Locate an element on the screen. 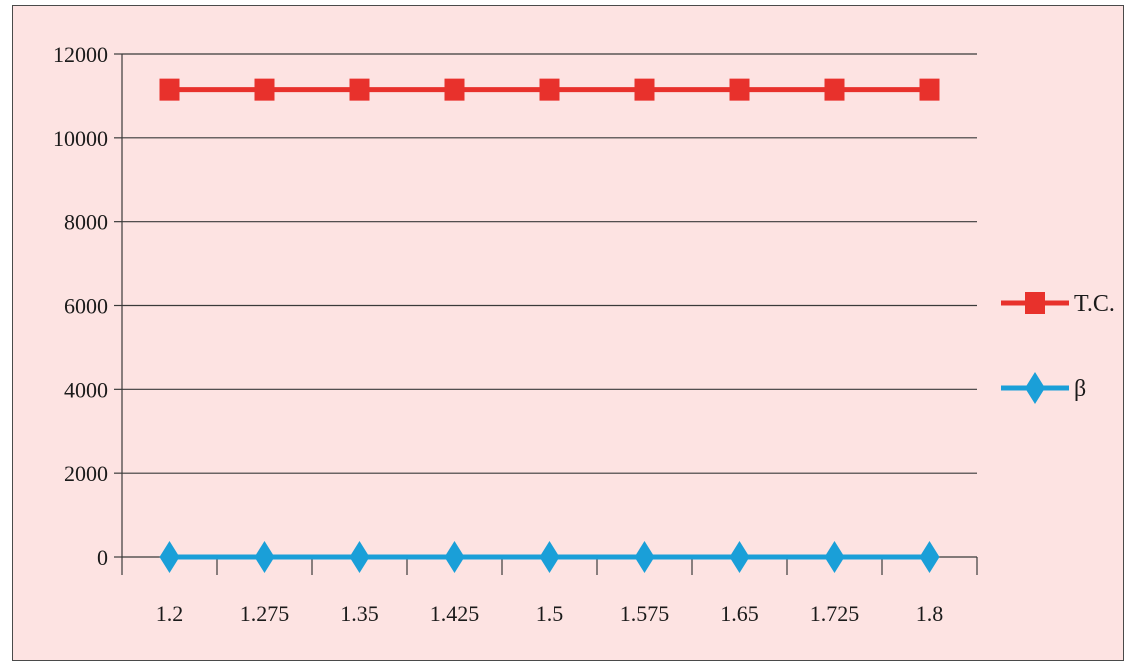  series-beta is located at coordinates (549, 557).